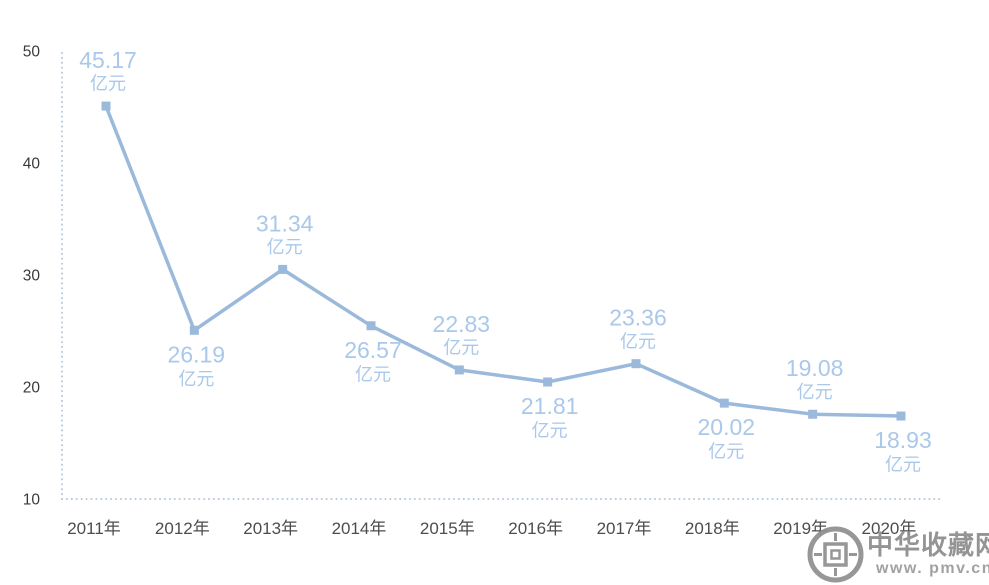 The image size is (989, 585). Describe the element at coordinates (285, 223) in the screenshot. I see `data-label-value: 31.34` at that location.